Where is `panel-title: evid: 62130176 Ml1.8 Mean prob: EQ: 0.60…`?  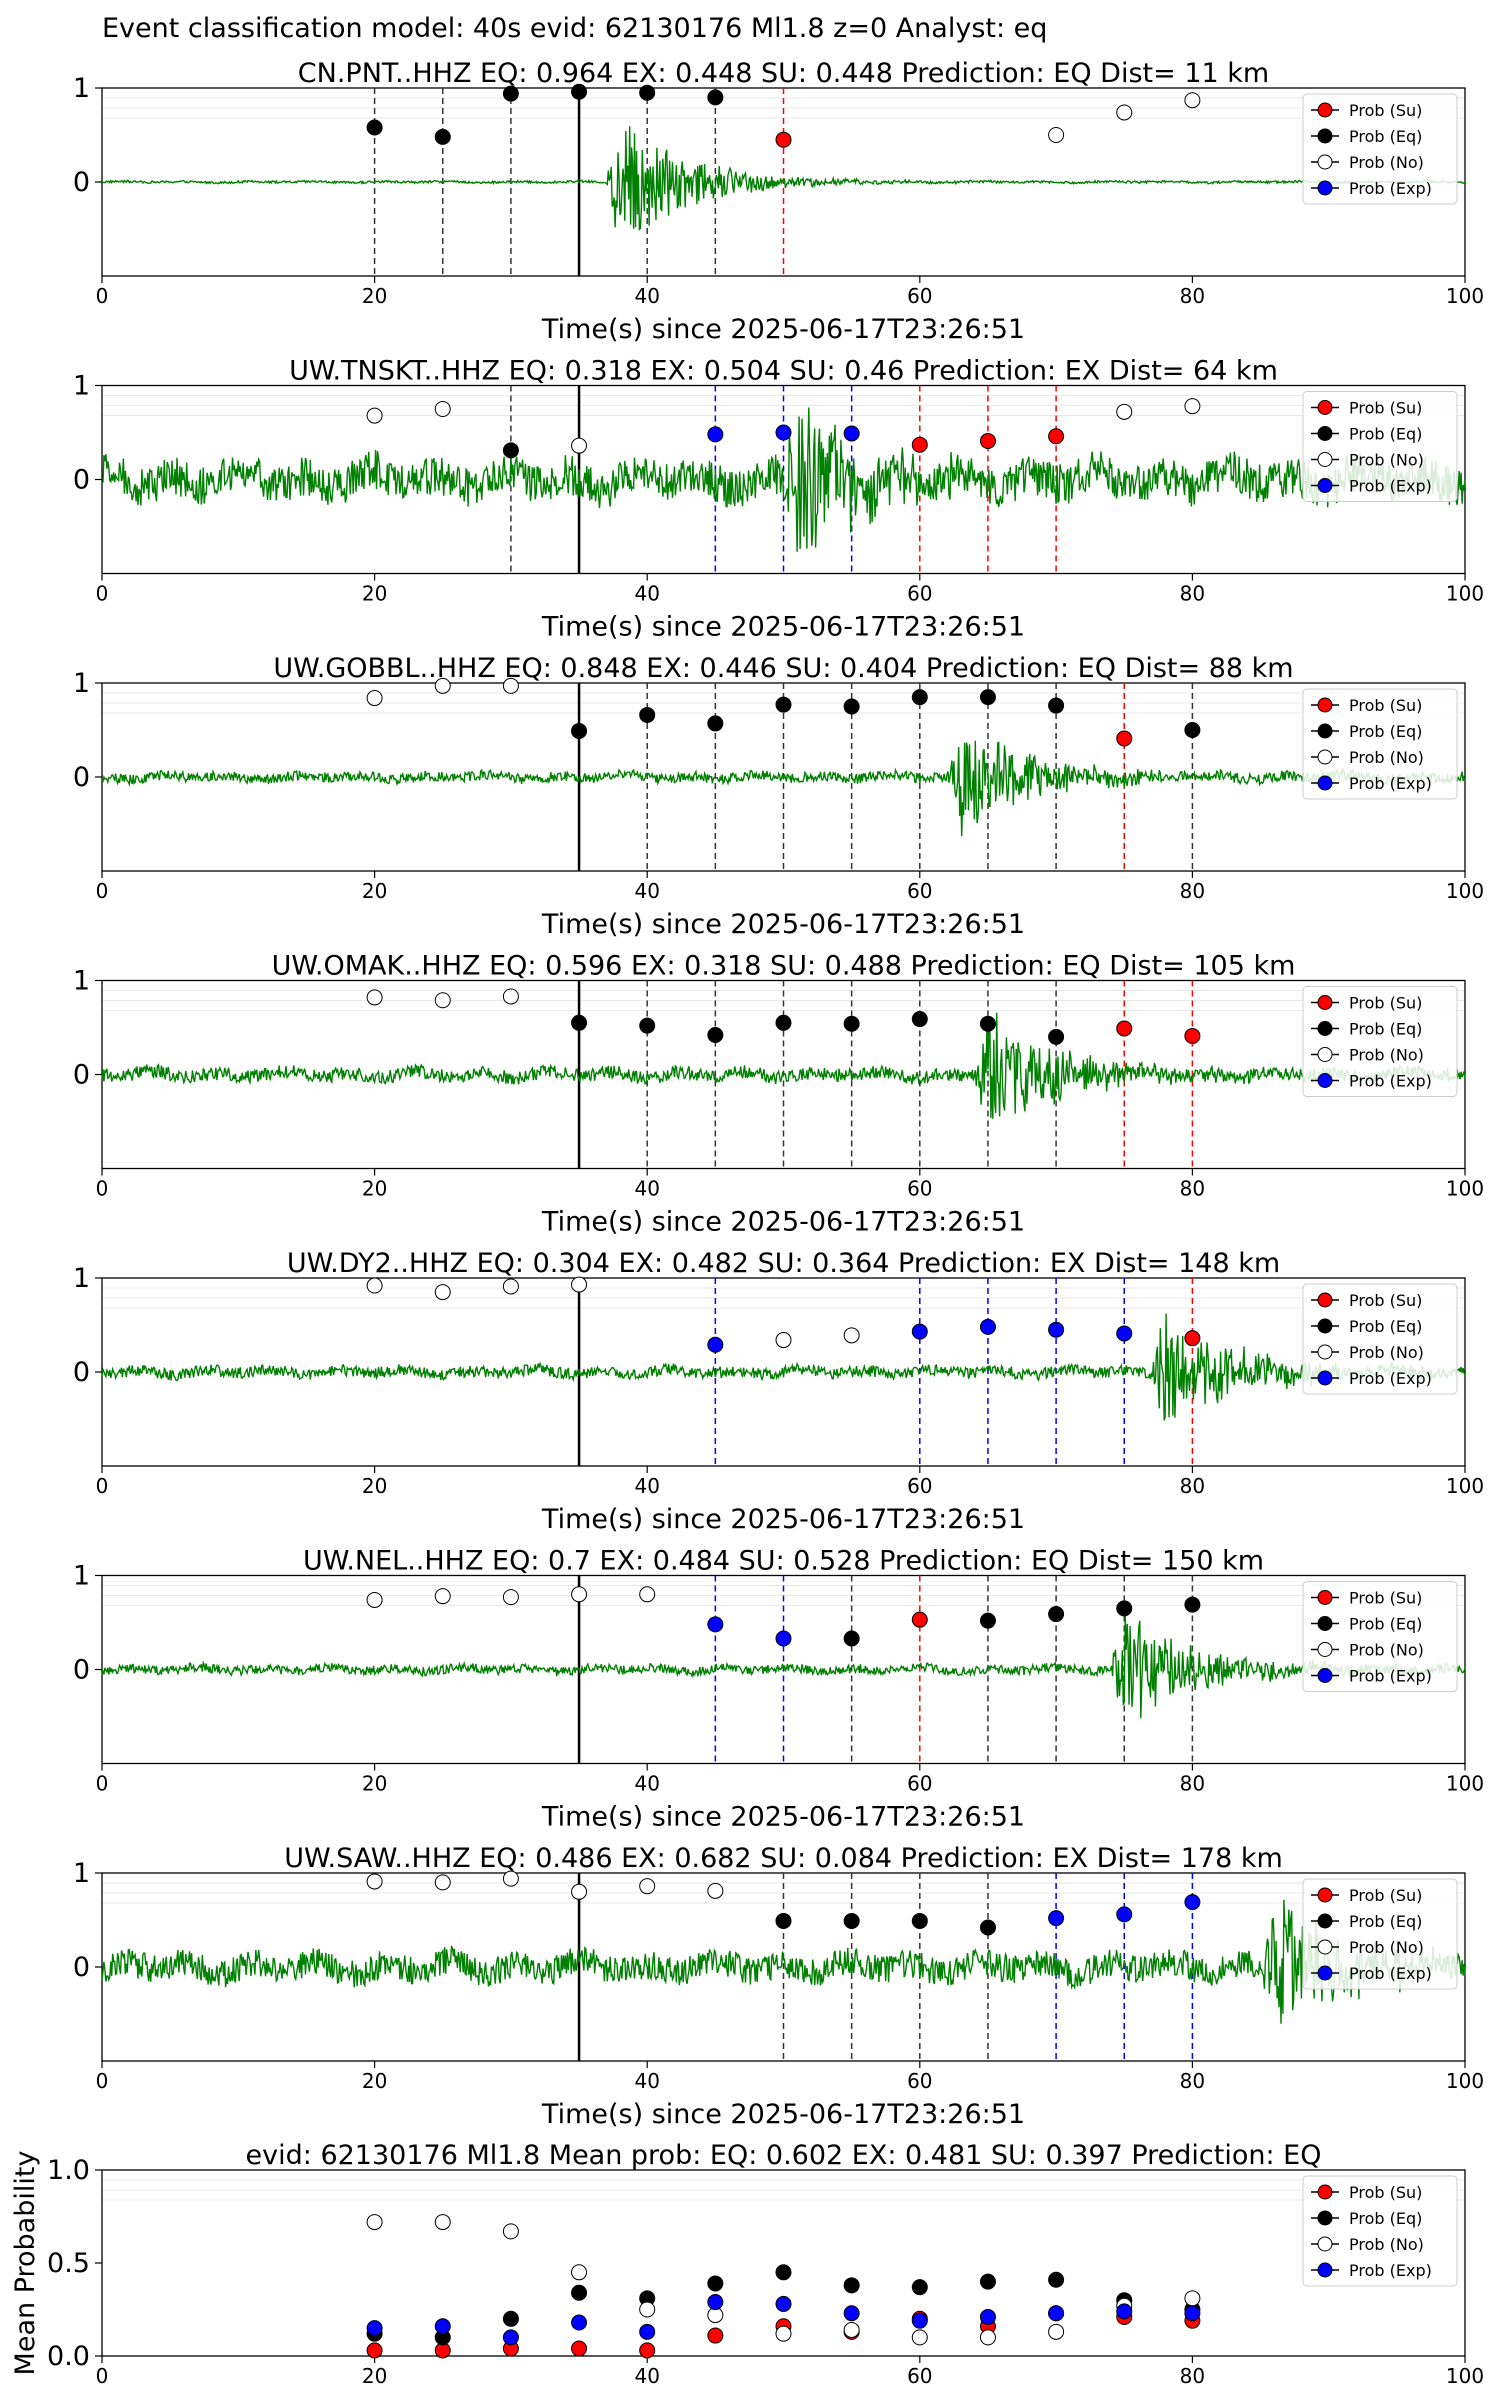
panel-title: evid: 62130176 Ml1.8 Mean prob: EQ: 0.60… is located at coordinates (784, 2155).